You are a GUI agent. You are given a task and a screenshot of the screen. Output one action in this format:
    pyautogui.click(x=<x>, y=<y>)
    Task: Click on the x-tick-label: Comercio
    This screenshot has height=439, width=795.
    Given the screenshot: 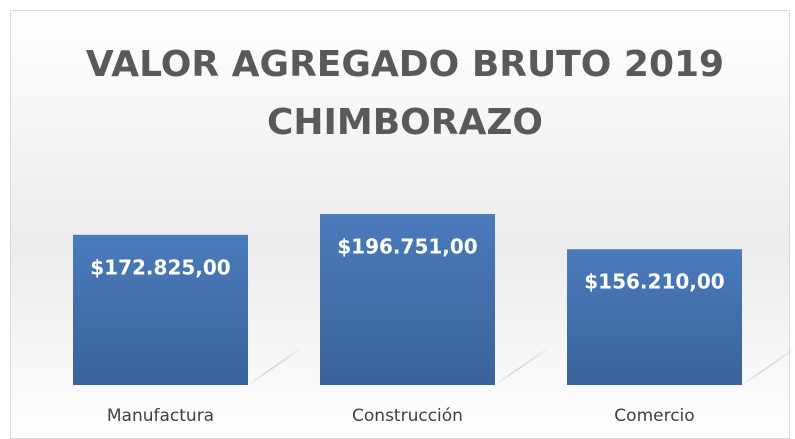 What is the action you would take?
    pyautogui.click(x=654, y=416)
    